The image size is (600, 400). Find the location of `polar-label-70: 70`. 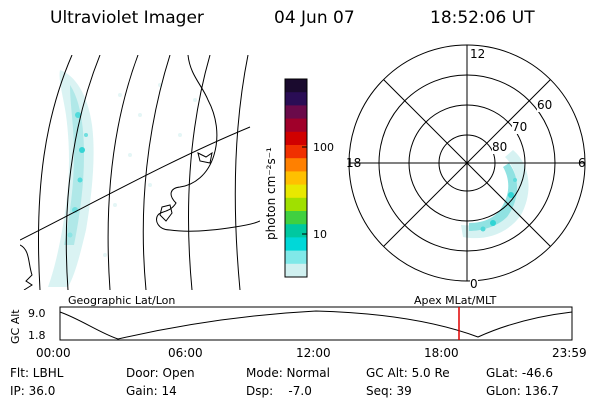

polar-label-70: 70 is located at coordinates (520, 127).